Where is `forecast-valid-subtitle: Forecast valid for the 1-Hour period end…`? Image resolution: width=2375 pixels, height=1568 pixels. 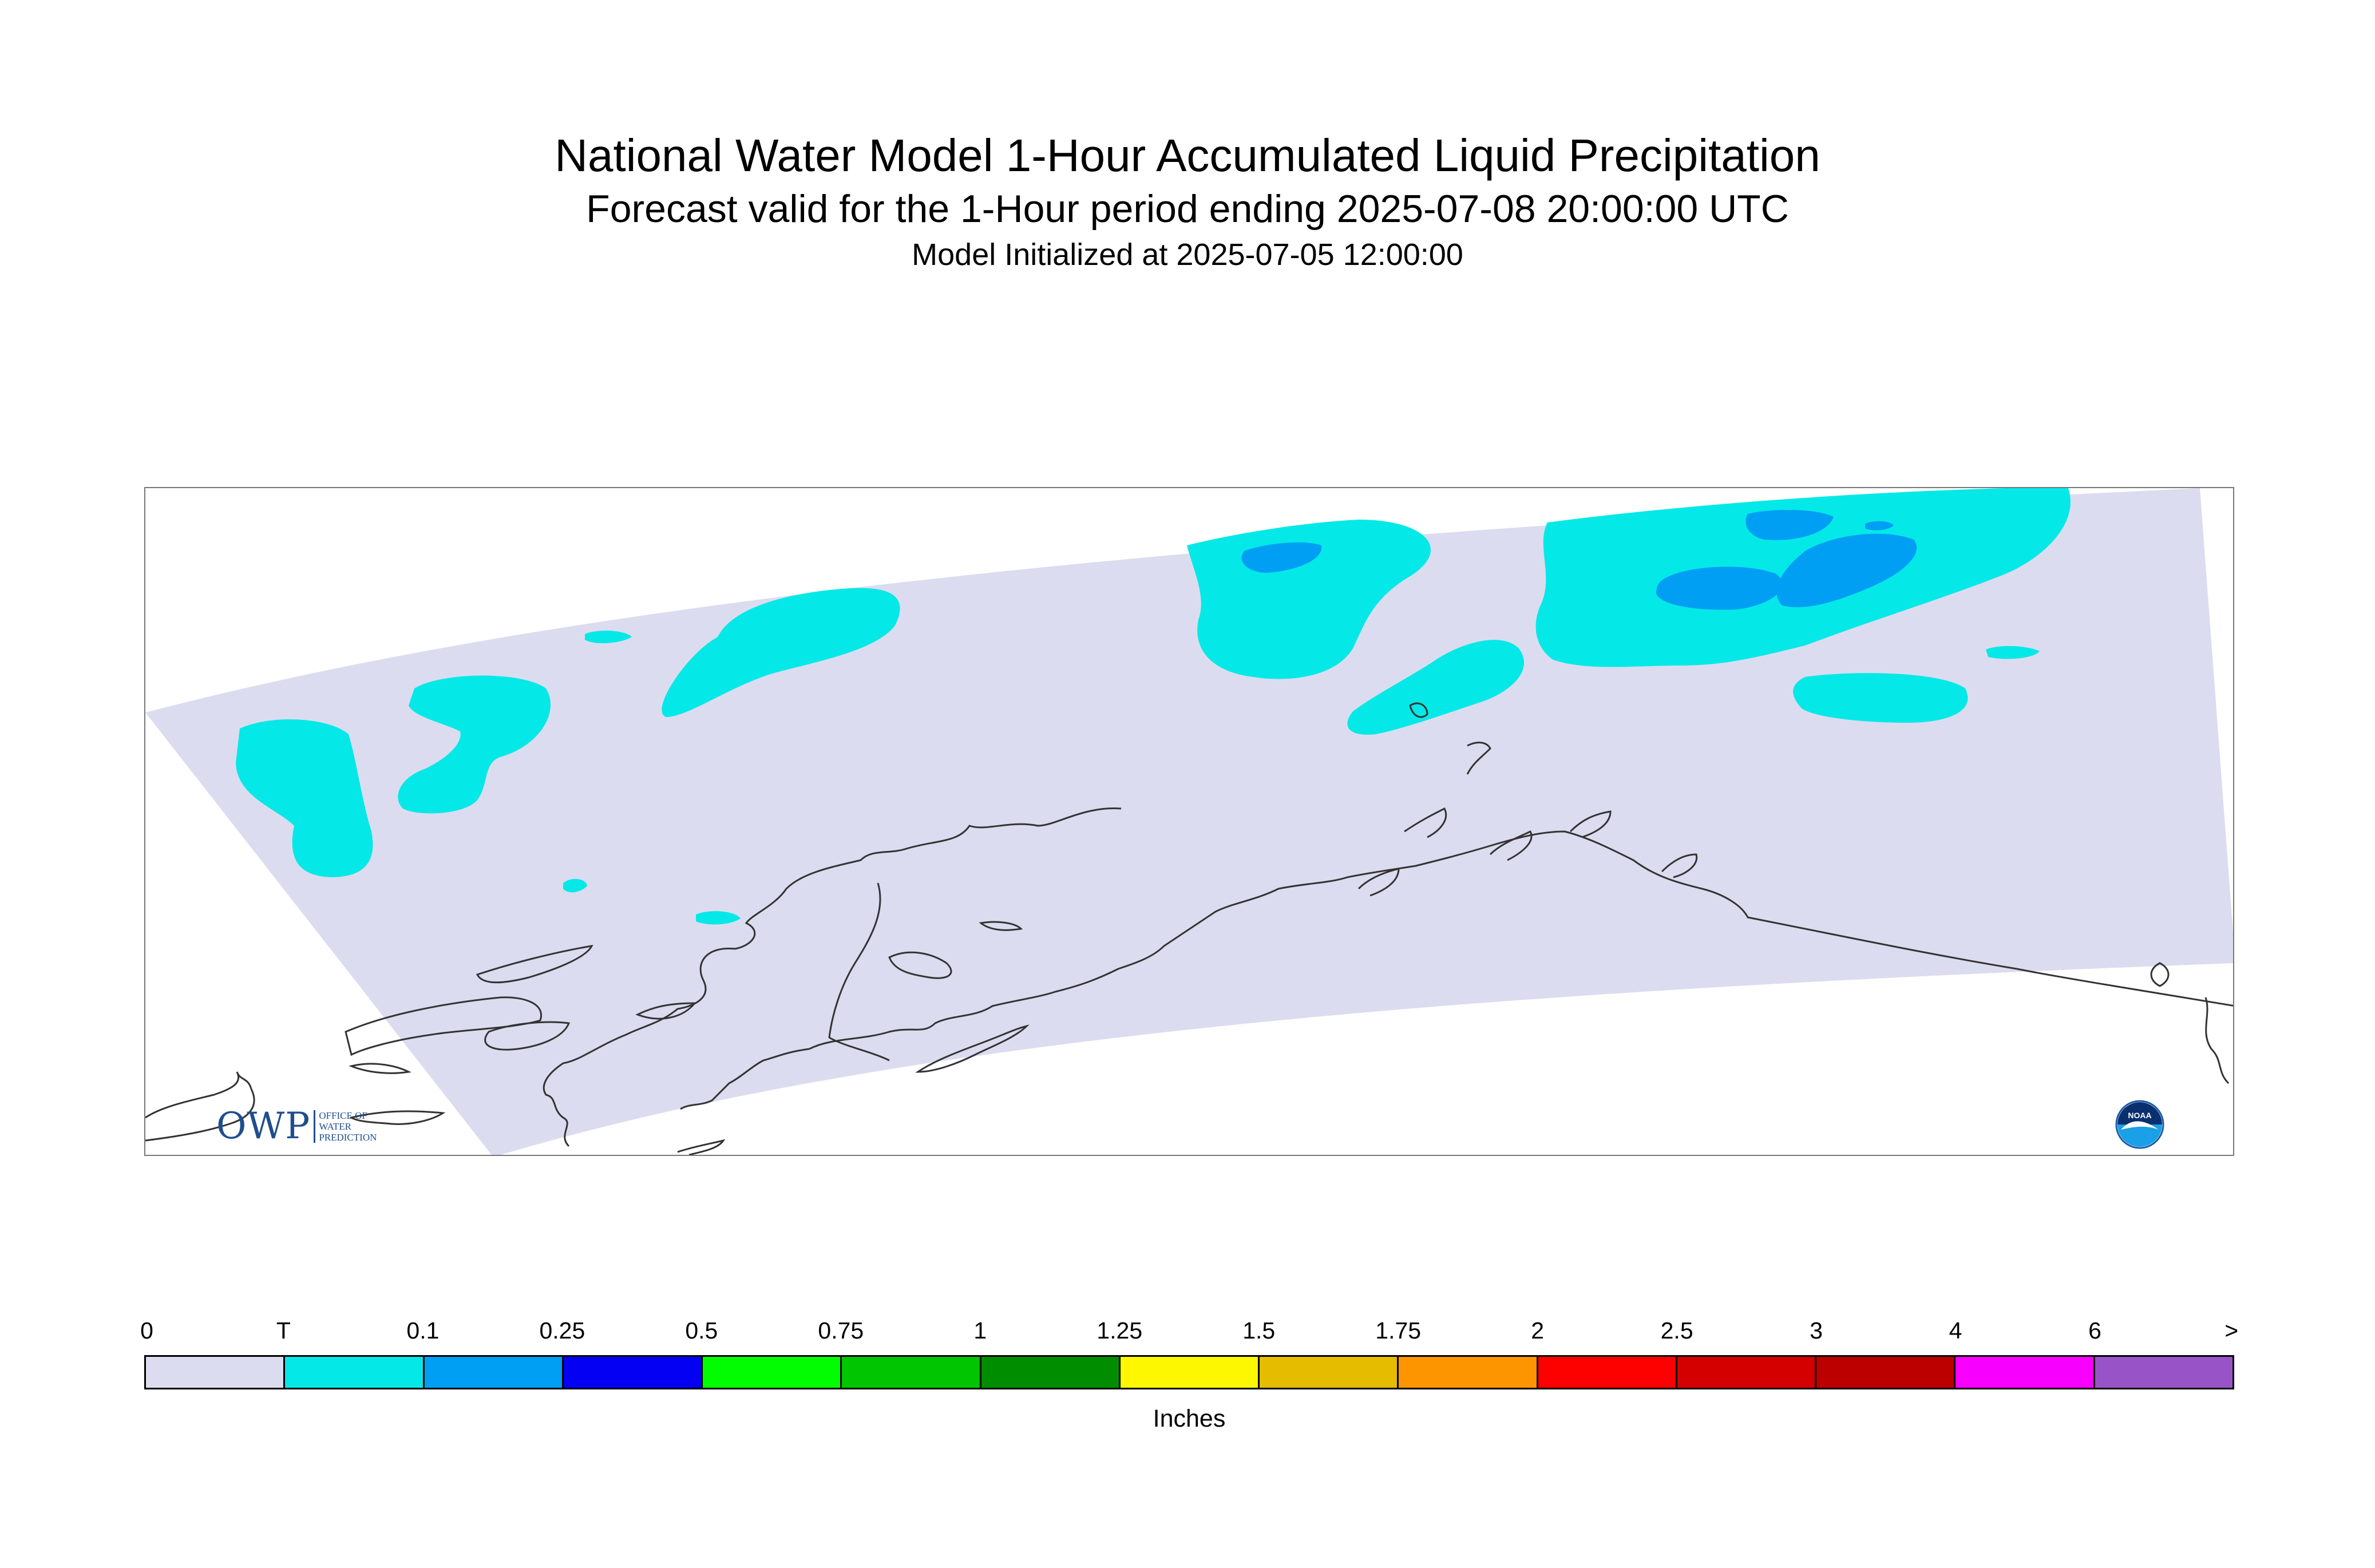 forecast-valid-subtitle: Forecast valid for the 1-Hour period end… is located at coordinates (1187, 209).